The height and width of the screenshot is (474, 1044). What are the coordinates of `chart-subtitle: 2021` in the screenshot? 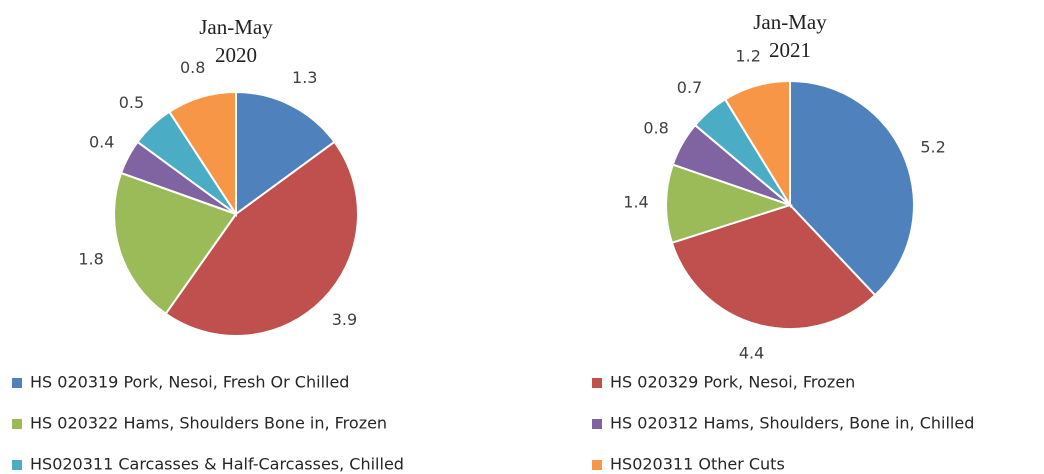 It's located at (790, 50).